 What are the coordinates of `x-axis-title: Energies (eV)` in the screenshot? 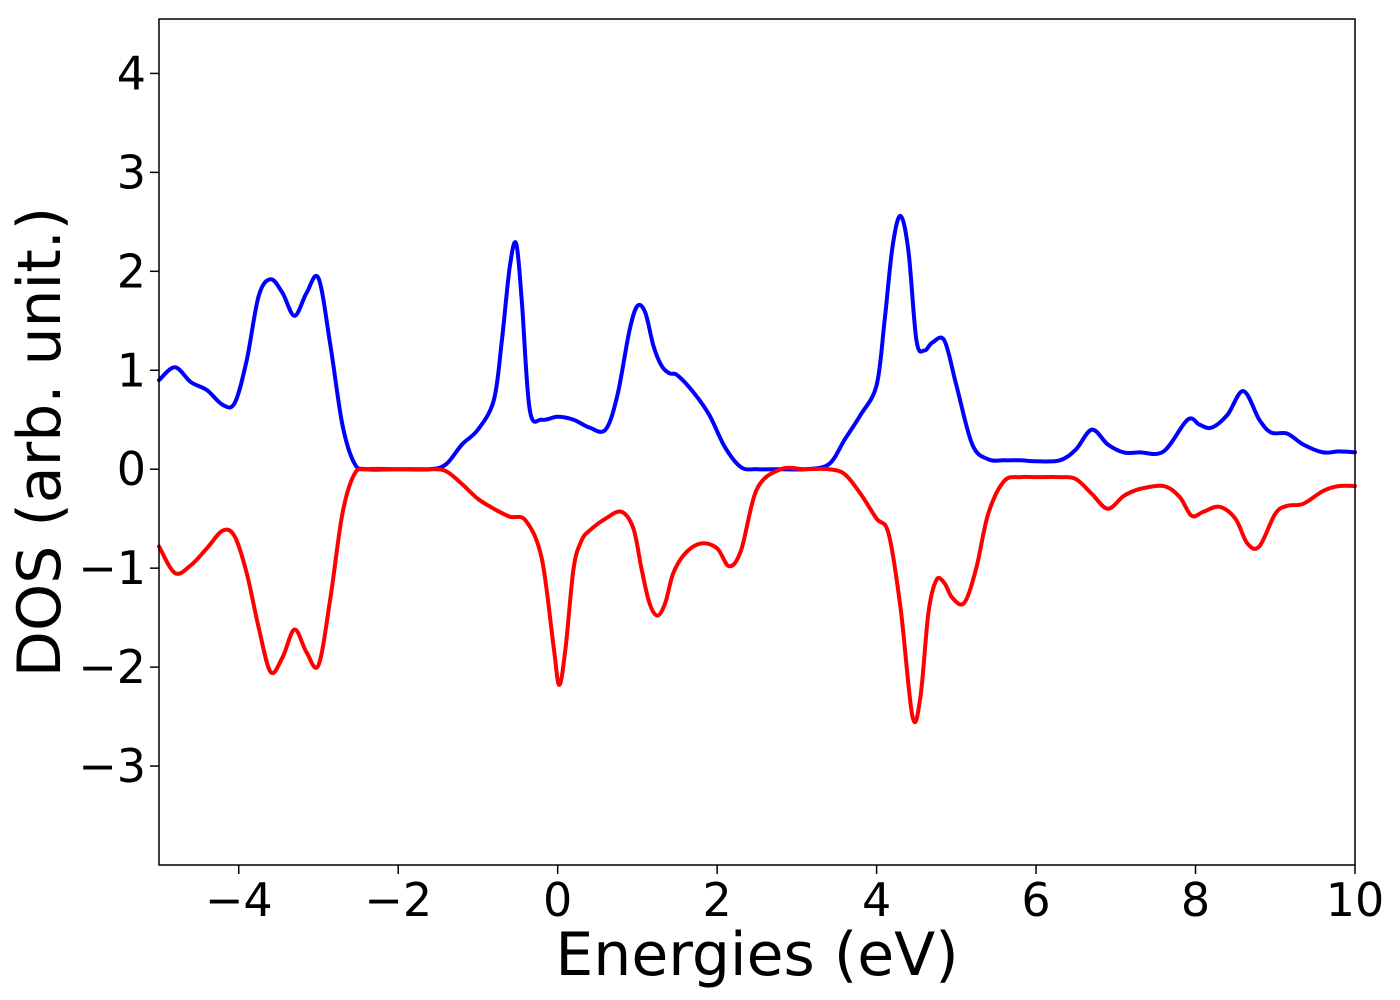 It's located at (756, 955).